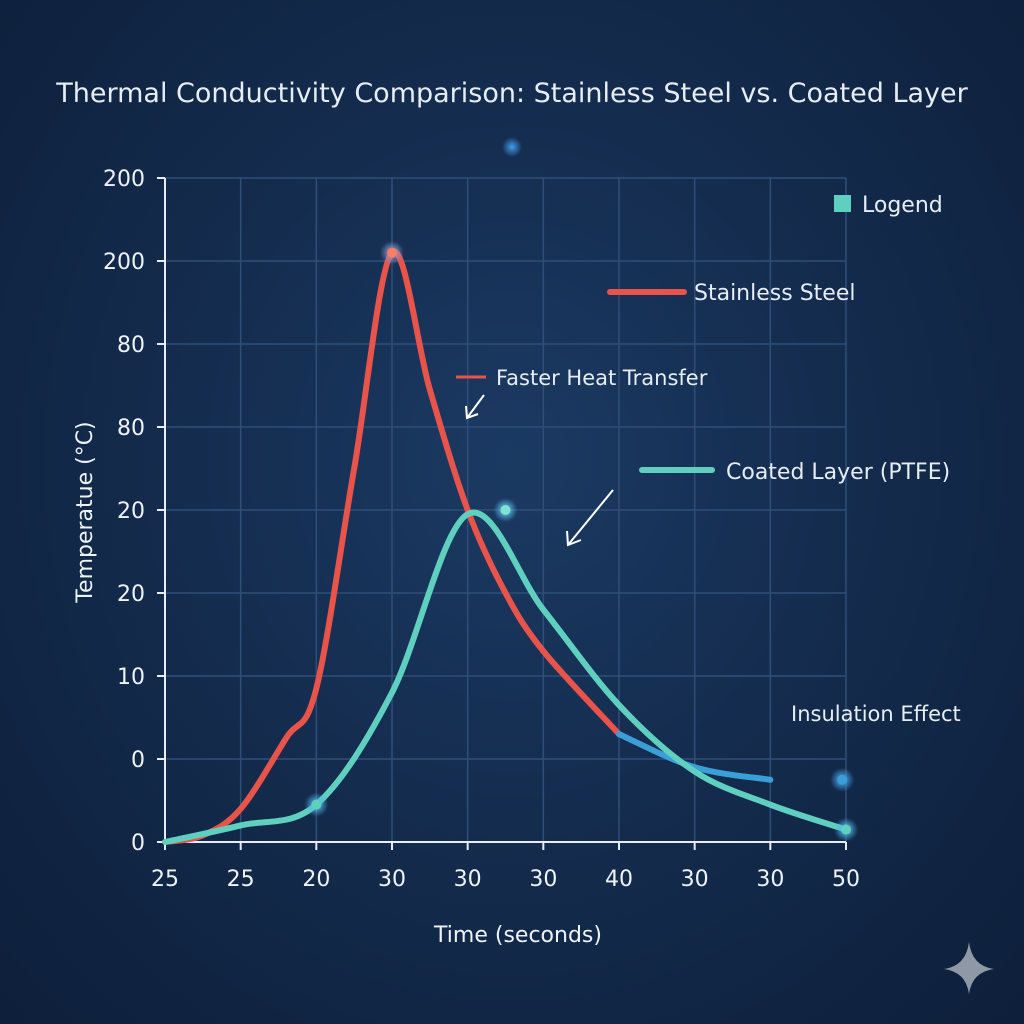  Describe the element at coordinates (505, 510) in the screenshot. I see `marker-coated-peak` at that location.